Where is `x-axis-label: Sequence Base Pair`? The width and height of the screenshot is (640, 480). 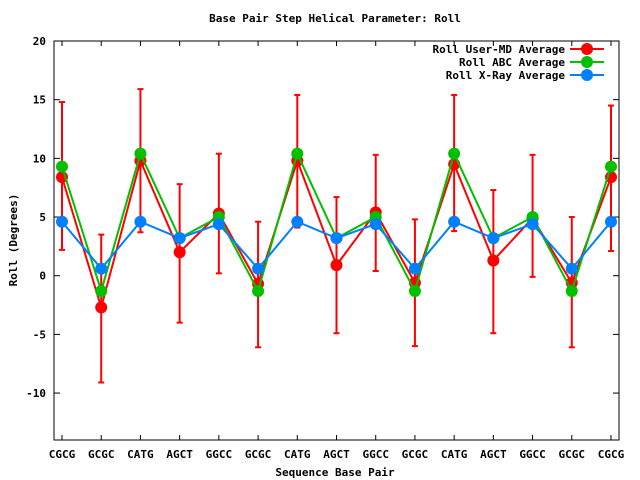
x-axis-label: Sequence Base Pair is located at coordinates (335, 472).